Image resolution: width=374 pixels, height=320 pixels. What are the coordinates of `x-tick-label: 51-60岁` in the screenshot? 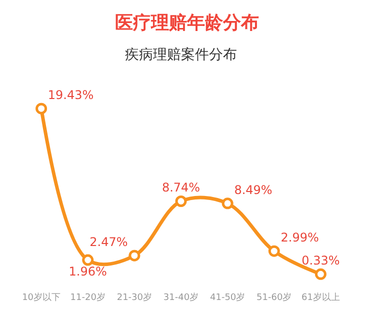 It's located at (274, 297).